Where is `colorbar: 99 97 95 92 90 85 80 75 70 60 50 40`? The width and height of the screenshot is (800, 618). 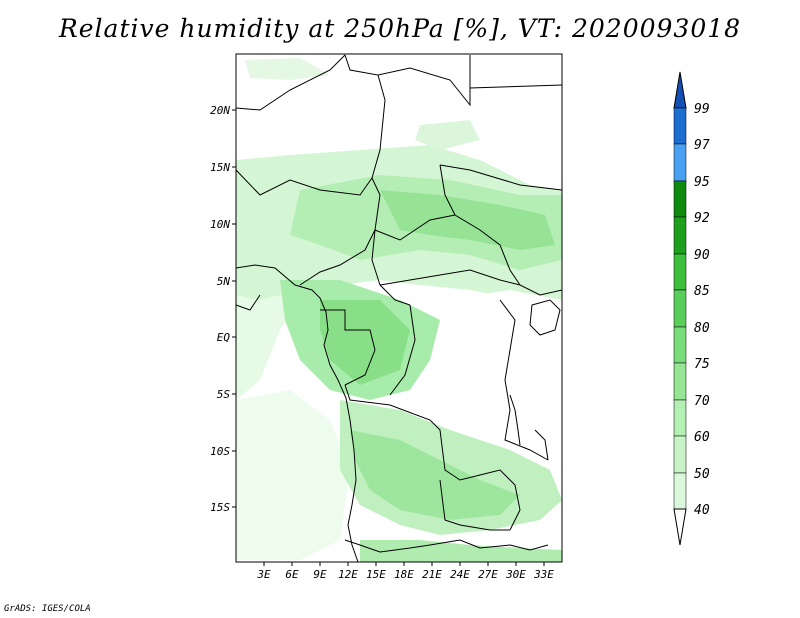
colorbar: 99 97 95 92 90 85 80 75 70 60 50 40 is located at coordinates (691, 308).